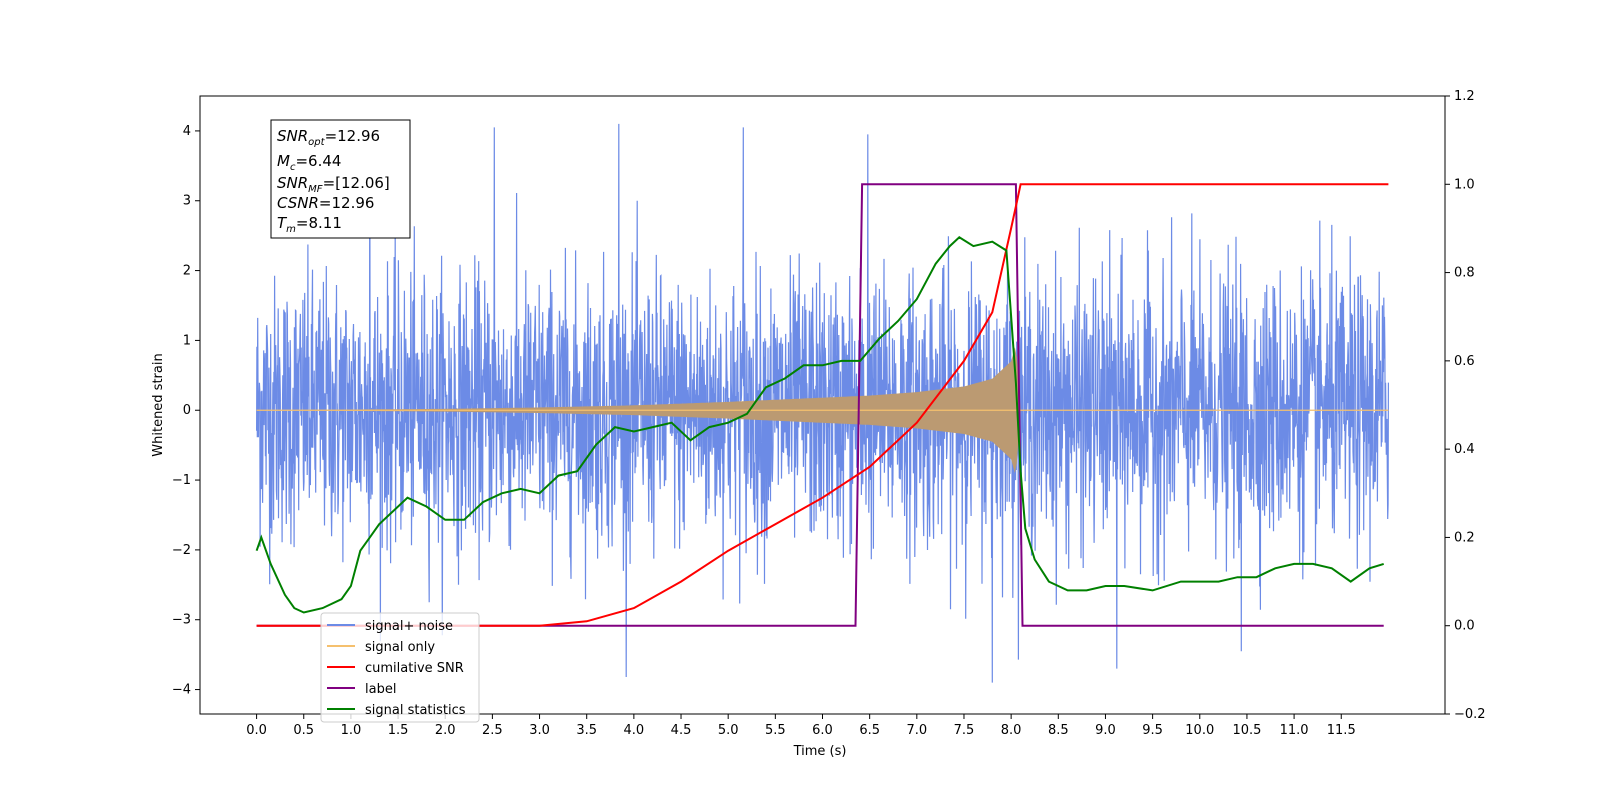  I want to click on legend-label-label: label, so click(380, 689).